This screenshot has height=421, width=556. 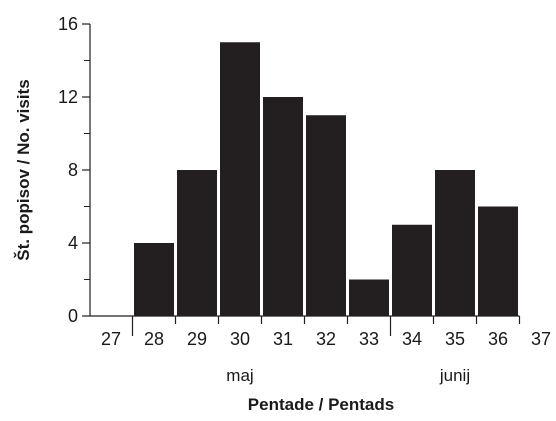 What do you see at coordinates (541, 339) in the screenshot?
I see `x-tick-label-37: 37` at bounding box center [541, 339].